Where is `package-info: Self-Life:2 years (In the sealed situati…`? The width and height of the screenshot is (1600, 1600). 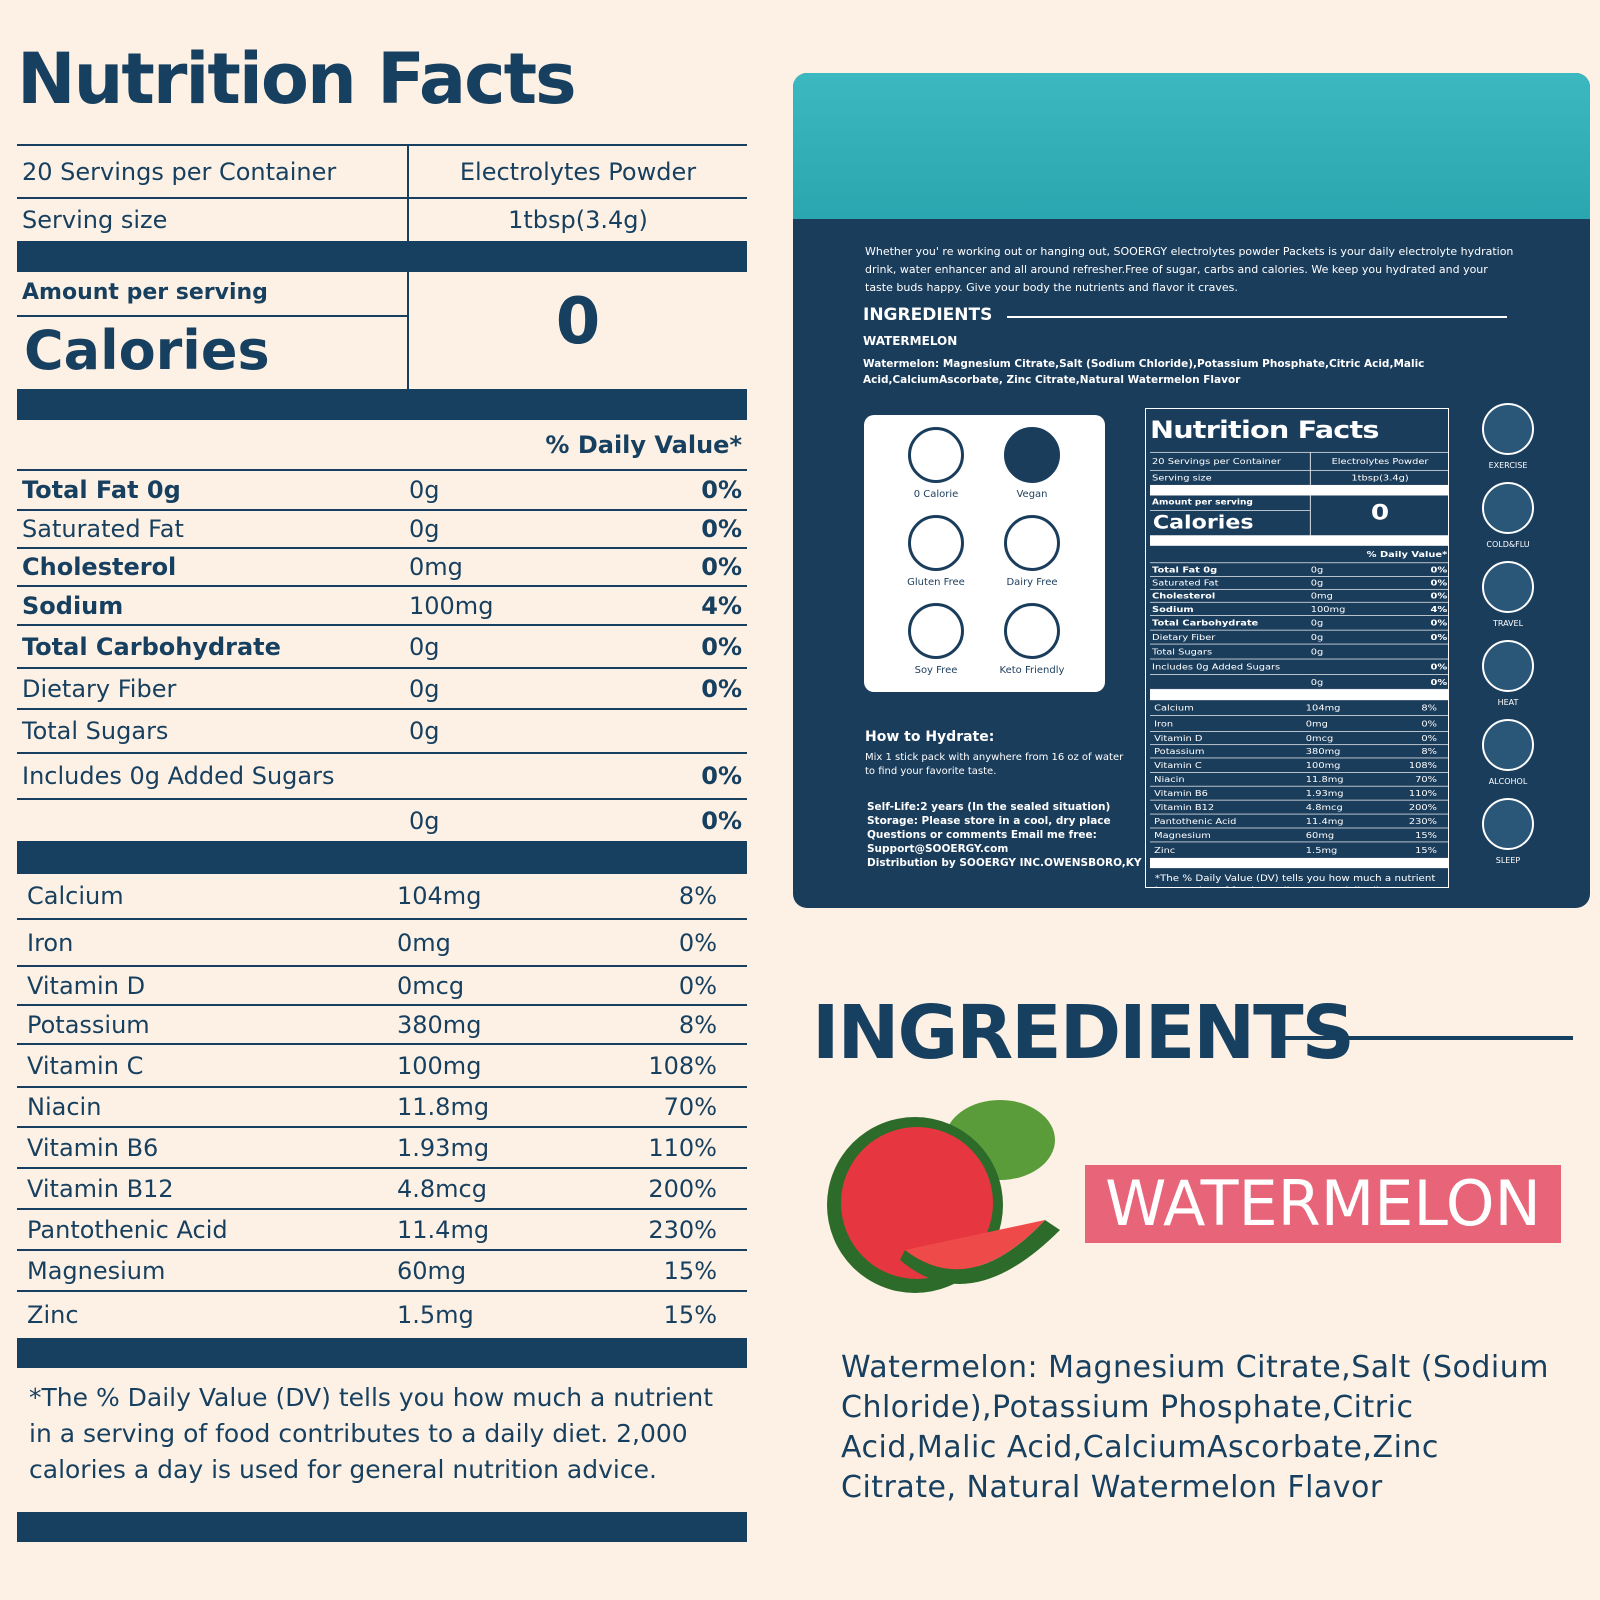
package-info: Self-Life:2 years (In the sealed situati… is located at coordinates (1024, 835).